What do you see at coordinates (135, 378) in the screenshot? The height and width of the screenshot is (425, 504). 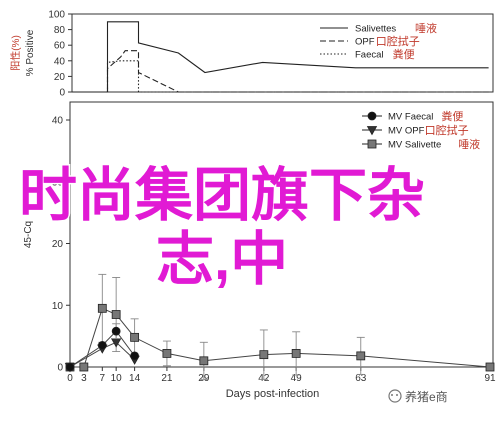 I see `x-tick-label: 14` at bounding box center [135, 378].